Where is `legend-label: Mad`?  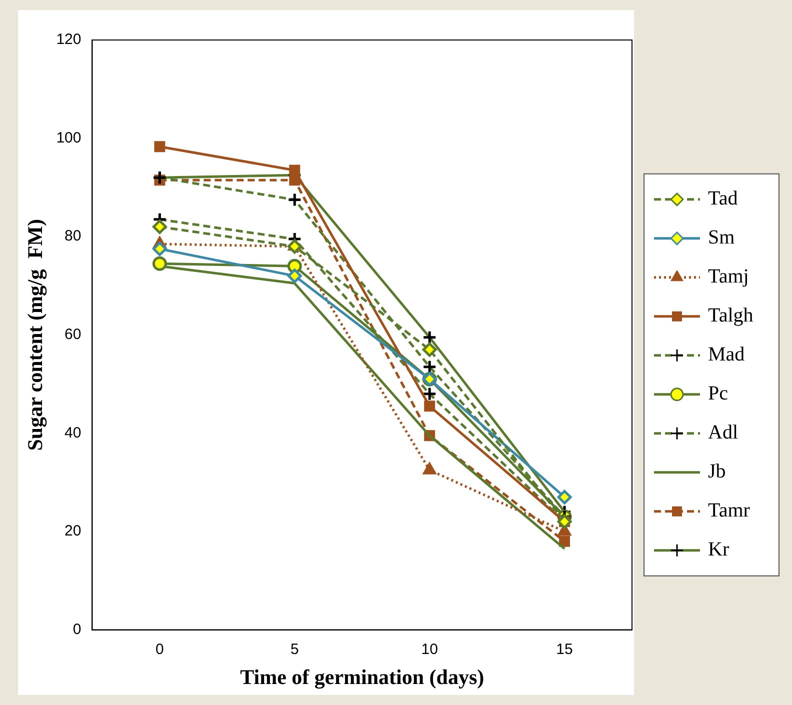 legend-label: Mad is located at coordinates (726, 355).